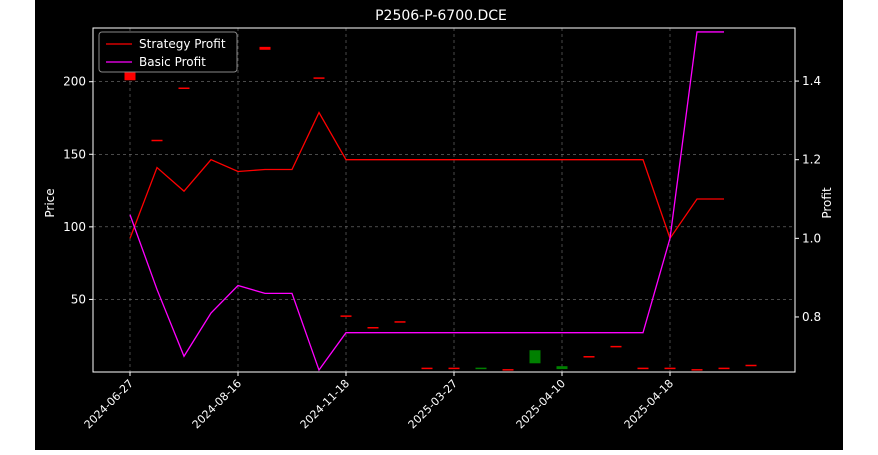  What do you see at coordinates (50, 202) in the screenshot?
I see `y-axis-label-left: Price` at bounding box center [50, 202].